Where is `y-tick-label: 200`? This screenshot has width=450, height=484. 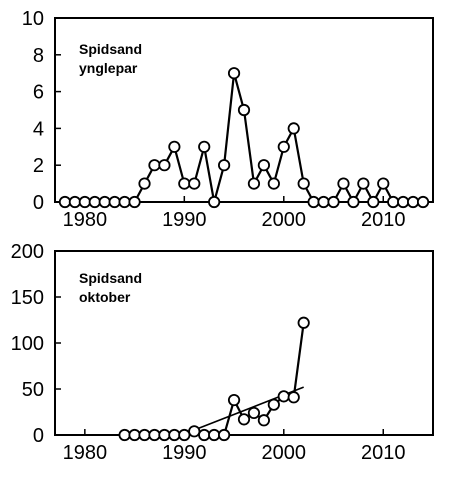 y-tick-label: 200 is located at coordinates (27, 252).